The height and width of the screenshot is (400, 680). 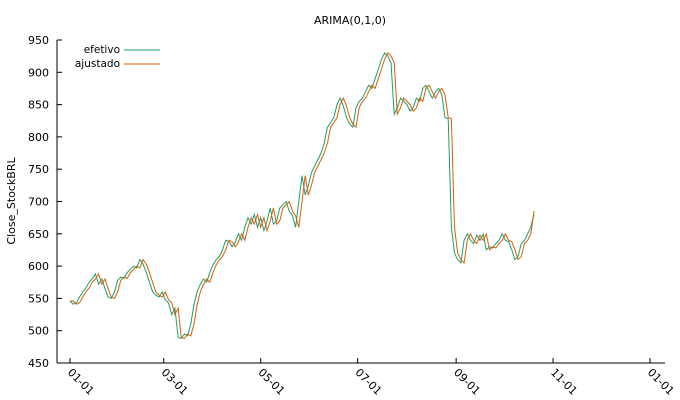 What do you see at coordinates (11, 201) in the screenshot?
I see `y-axis-label: Close_StockBRL` at bounding box center [11, 201].